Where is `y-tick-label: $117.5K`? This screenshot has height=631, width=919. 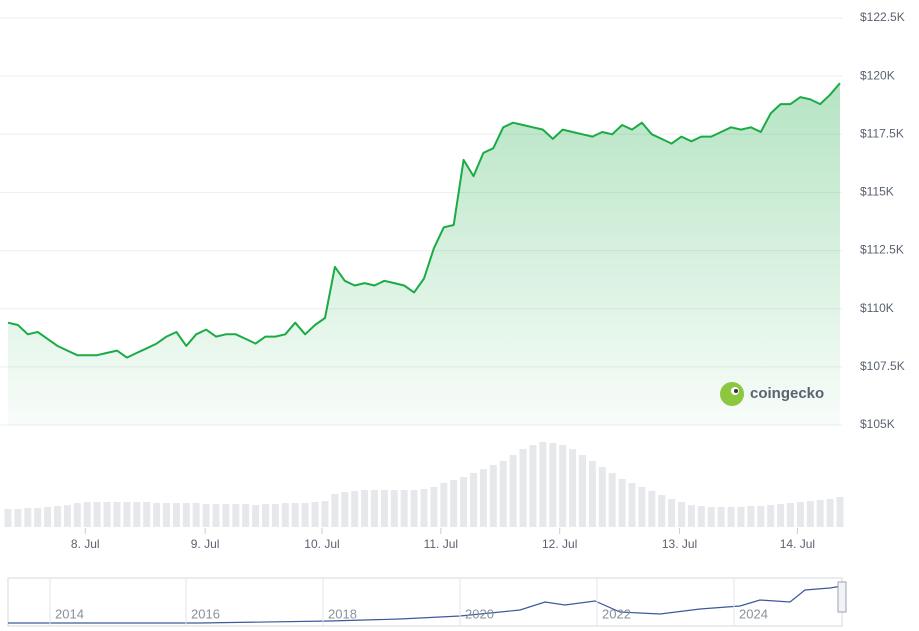
y-tick-label: $117.5K is located at coordinates (882, 133).